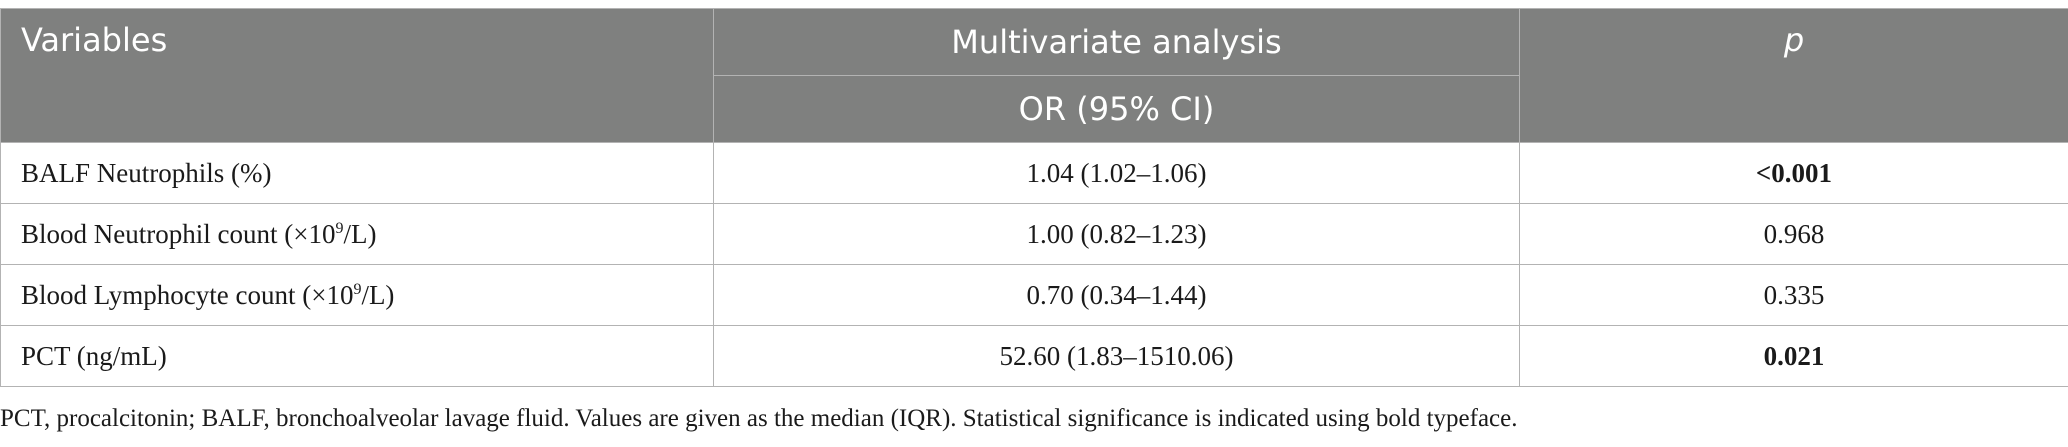 The width and height of the screenshot is (2068, 447). I want to click on or-ci-cell: 1.04 (1.02–1.06), so click(1116, 173).